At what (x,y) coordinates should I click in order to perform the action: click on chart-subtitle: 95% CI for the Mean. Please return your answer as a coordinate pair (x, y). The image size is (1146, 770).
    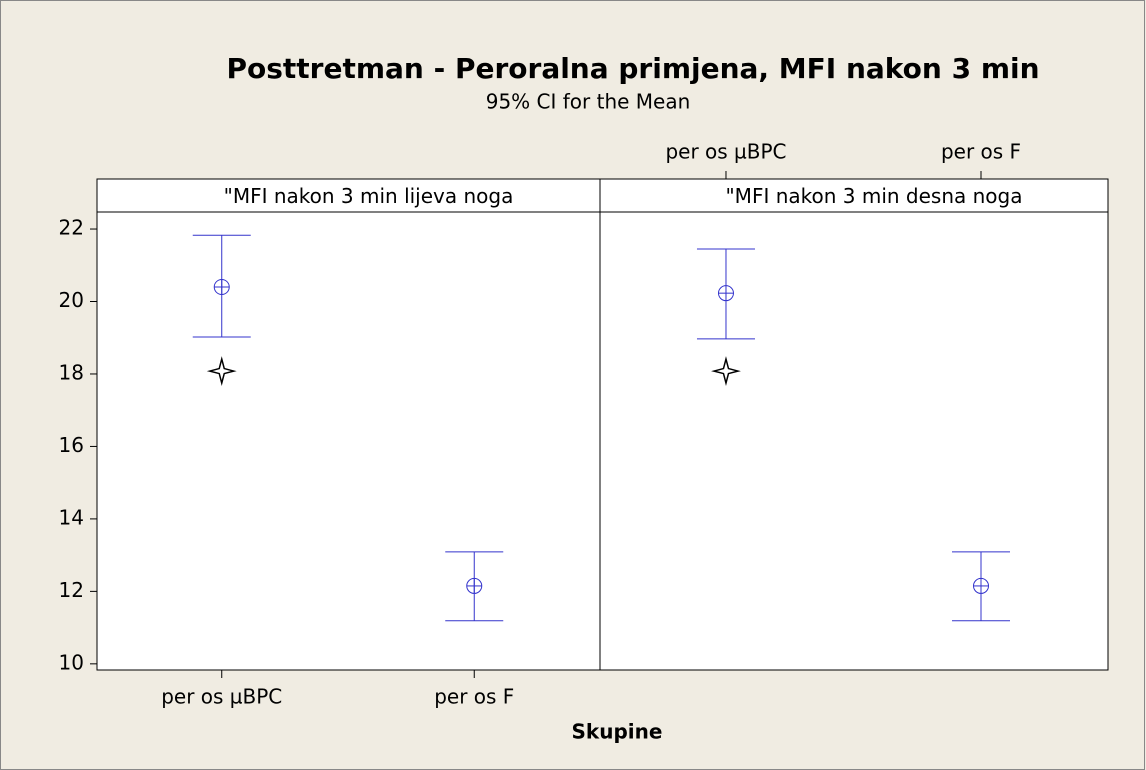
    Looking at the image, I should click on (588, 102).